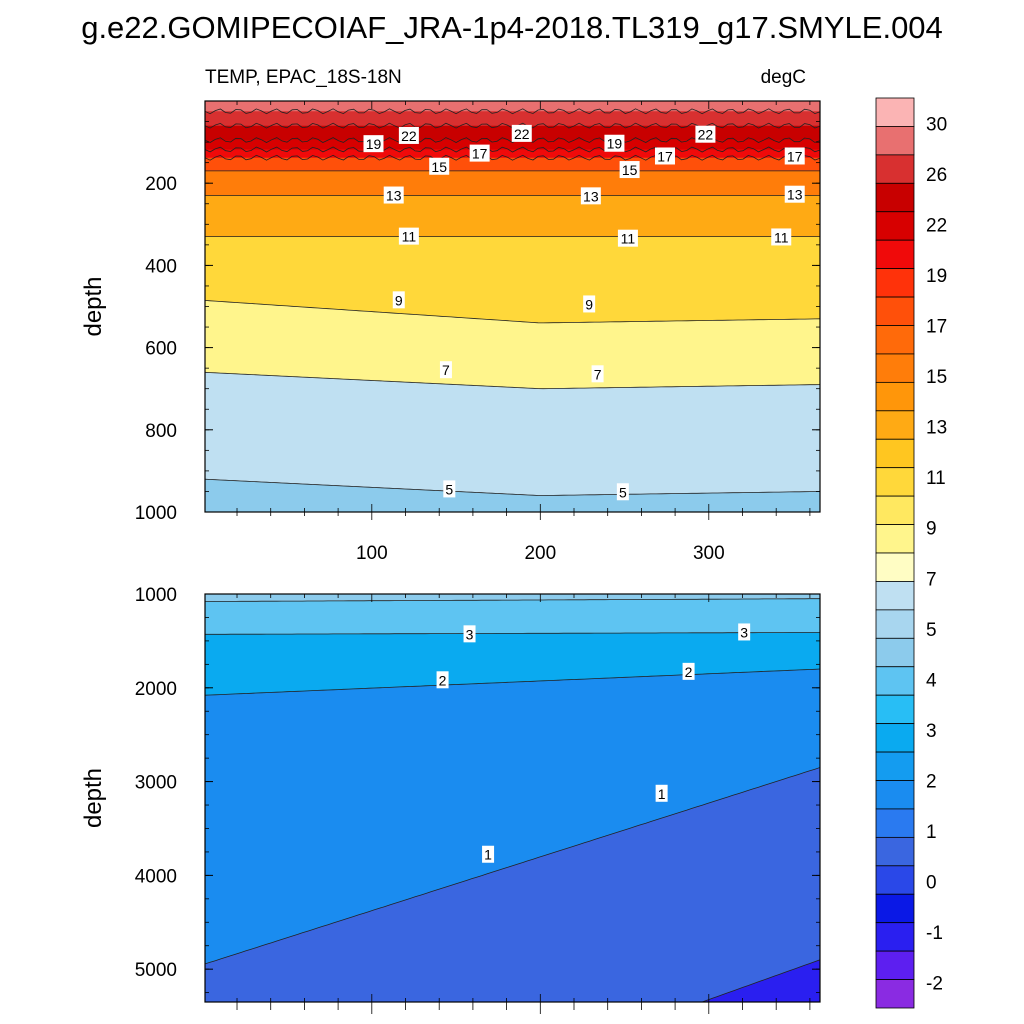 The image size is (1024, 1024). I want to click on contour-label-text: 3, so click(744, 632).